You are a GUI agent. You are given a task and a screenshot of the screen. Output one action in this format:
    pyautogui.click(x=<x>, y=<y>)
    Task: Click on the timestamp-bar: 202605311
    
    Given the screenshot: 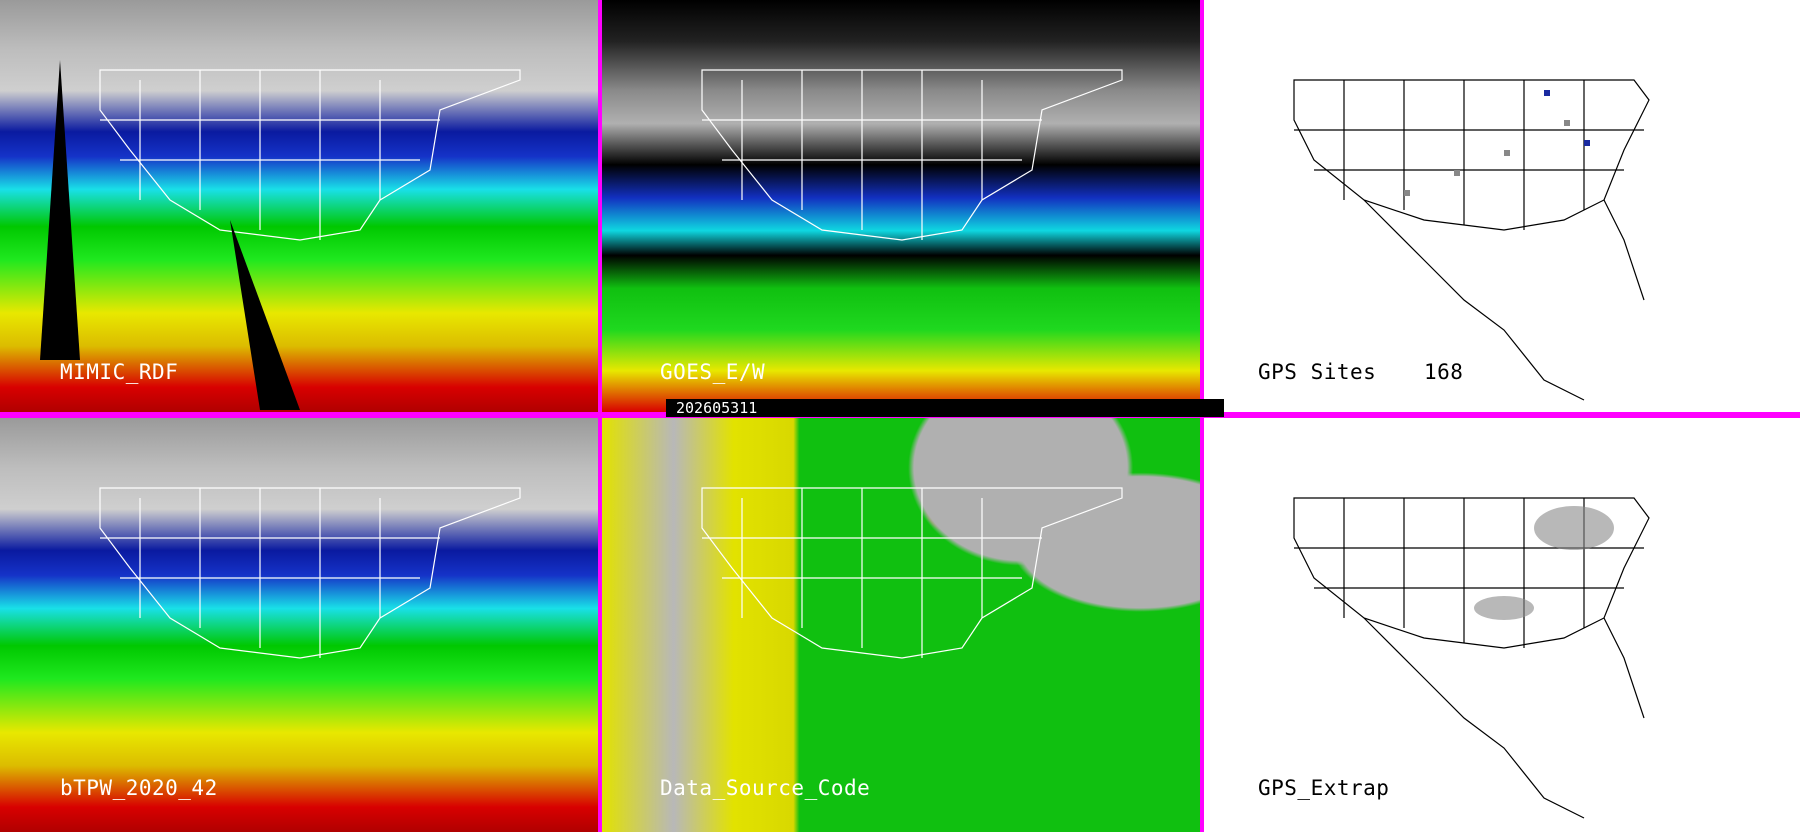 What is the action you would take?
    pyautogui.click(x=945, y=408)
    